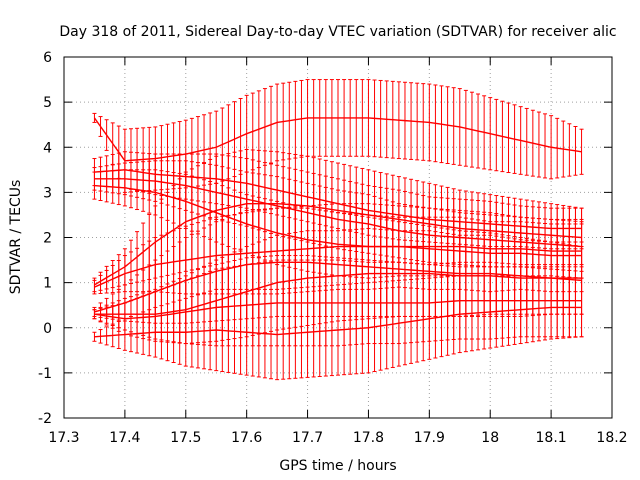  Describe the element at coordinates (337, 466) in the screenshot. I see `x-axis-label: GPS time / hours` at that location.